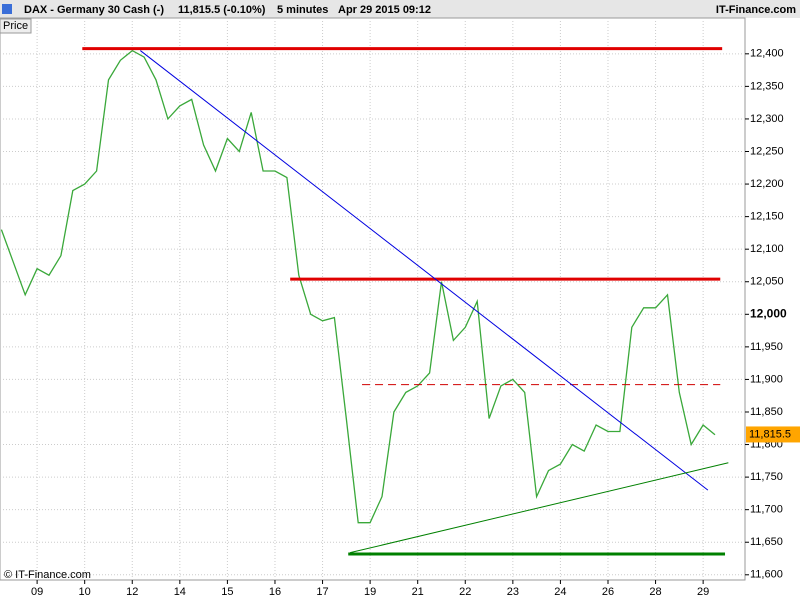 The height and width of the screenshot is (600, 800). I want to click on y-tick-label: 12,150, so click(767, 217).